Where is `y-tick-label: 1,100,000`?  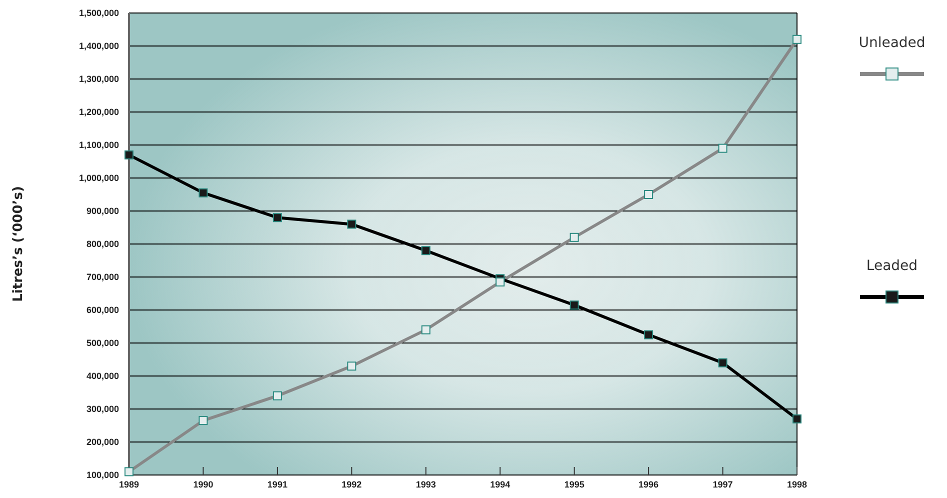 y-tick-label: 1,100,000 is located at coordinates (98, 145).